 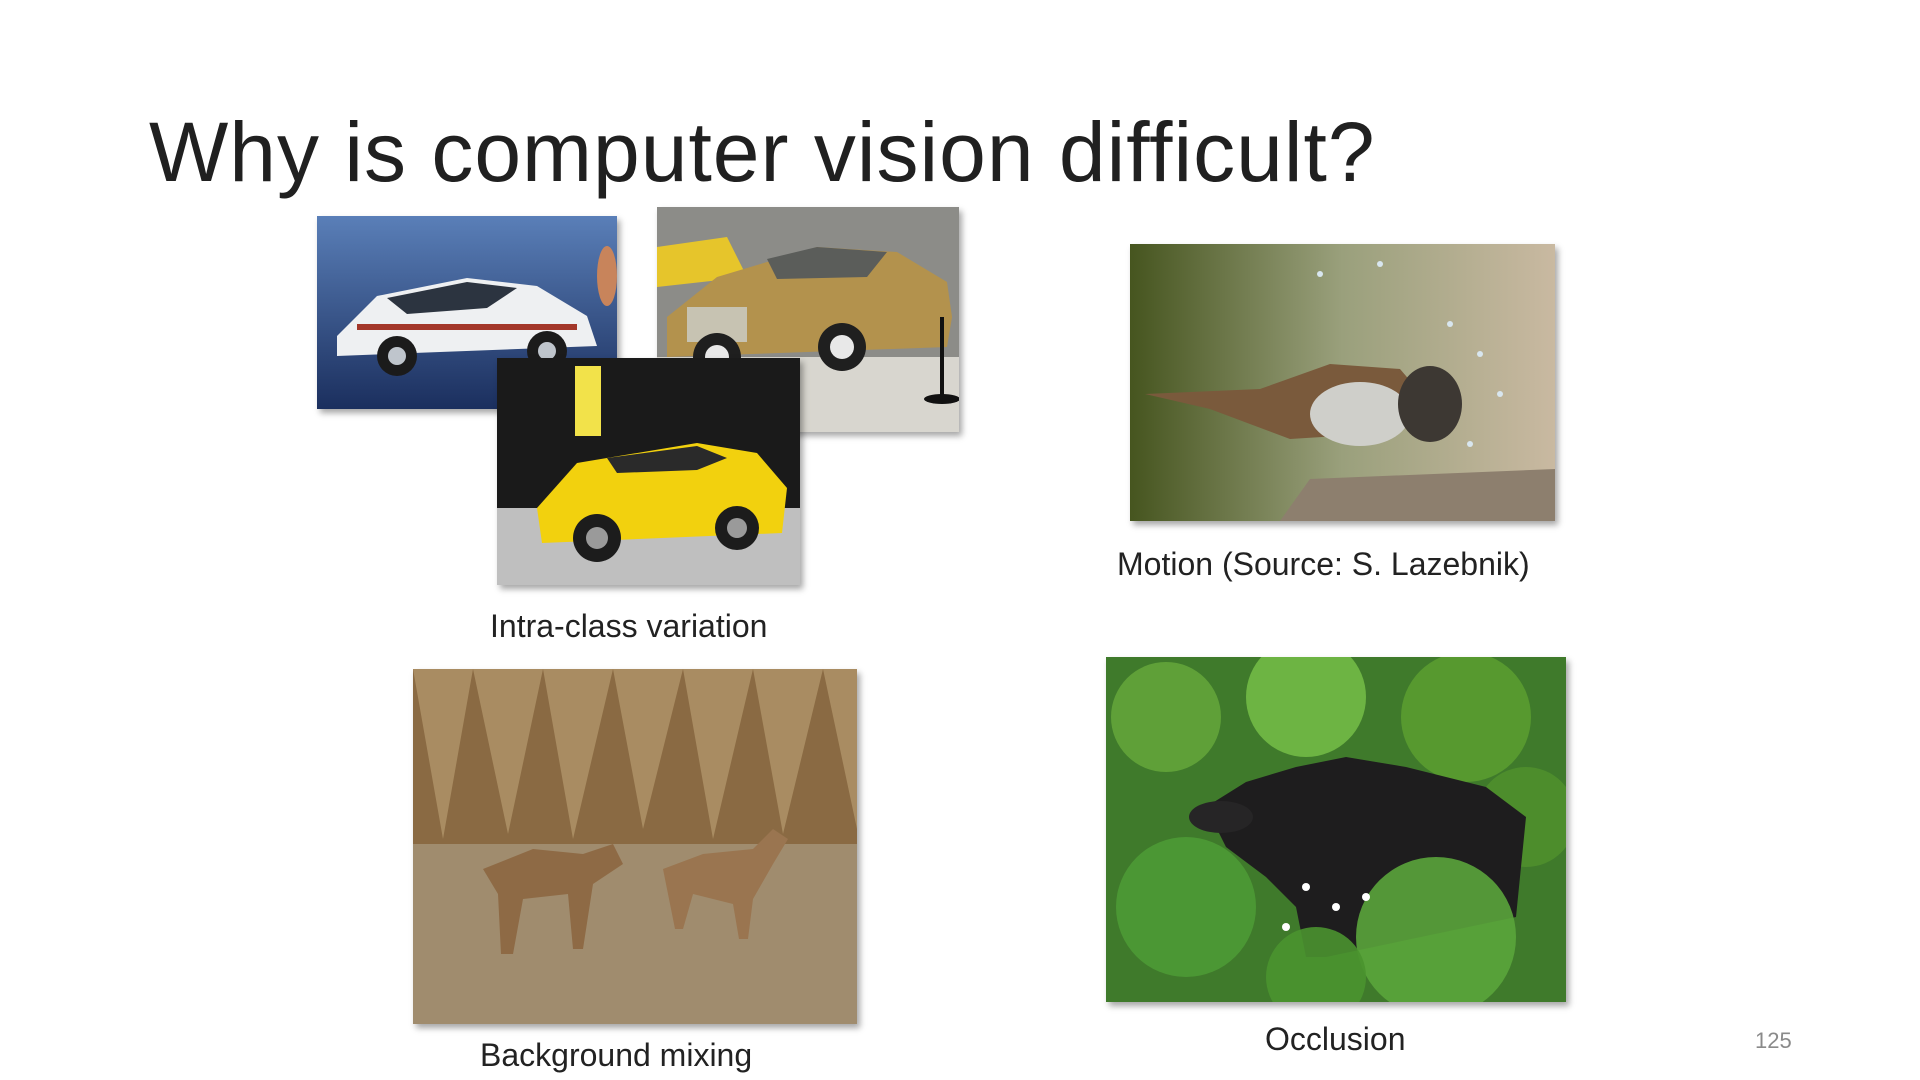 I want to click on cow-in-bushes-photo, so click(x=1336, y=829).